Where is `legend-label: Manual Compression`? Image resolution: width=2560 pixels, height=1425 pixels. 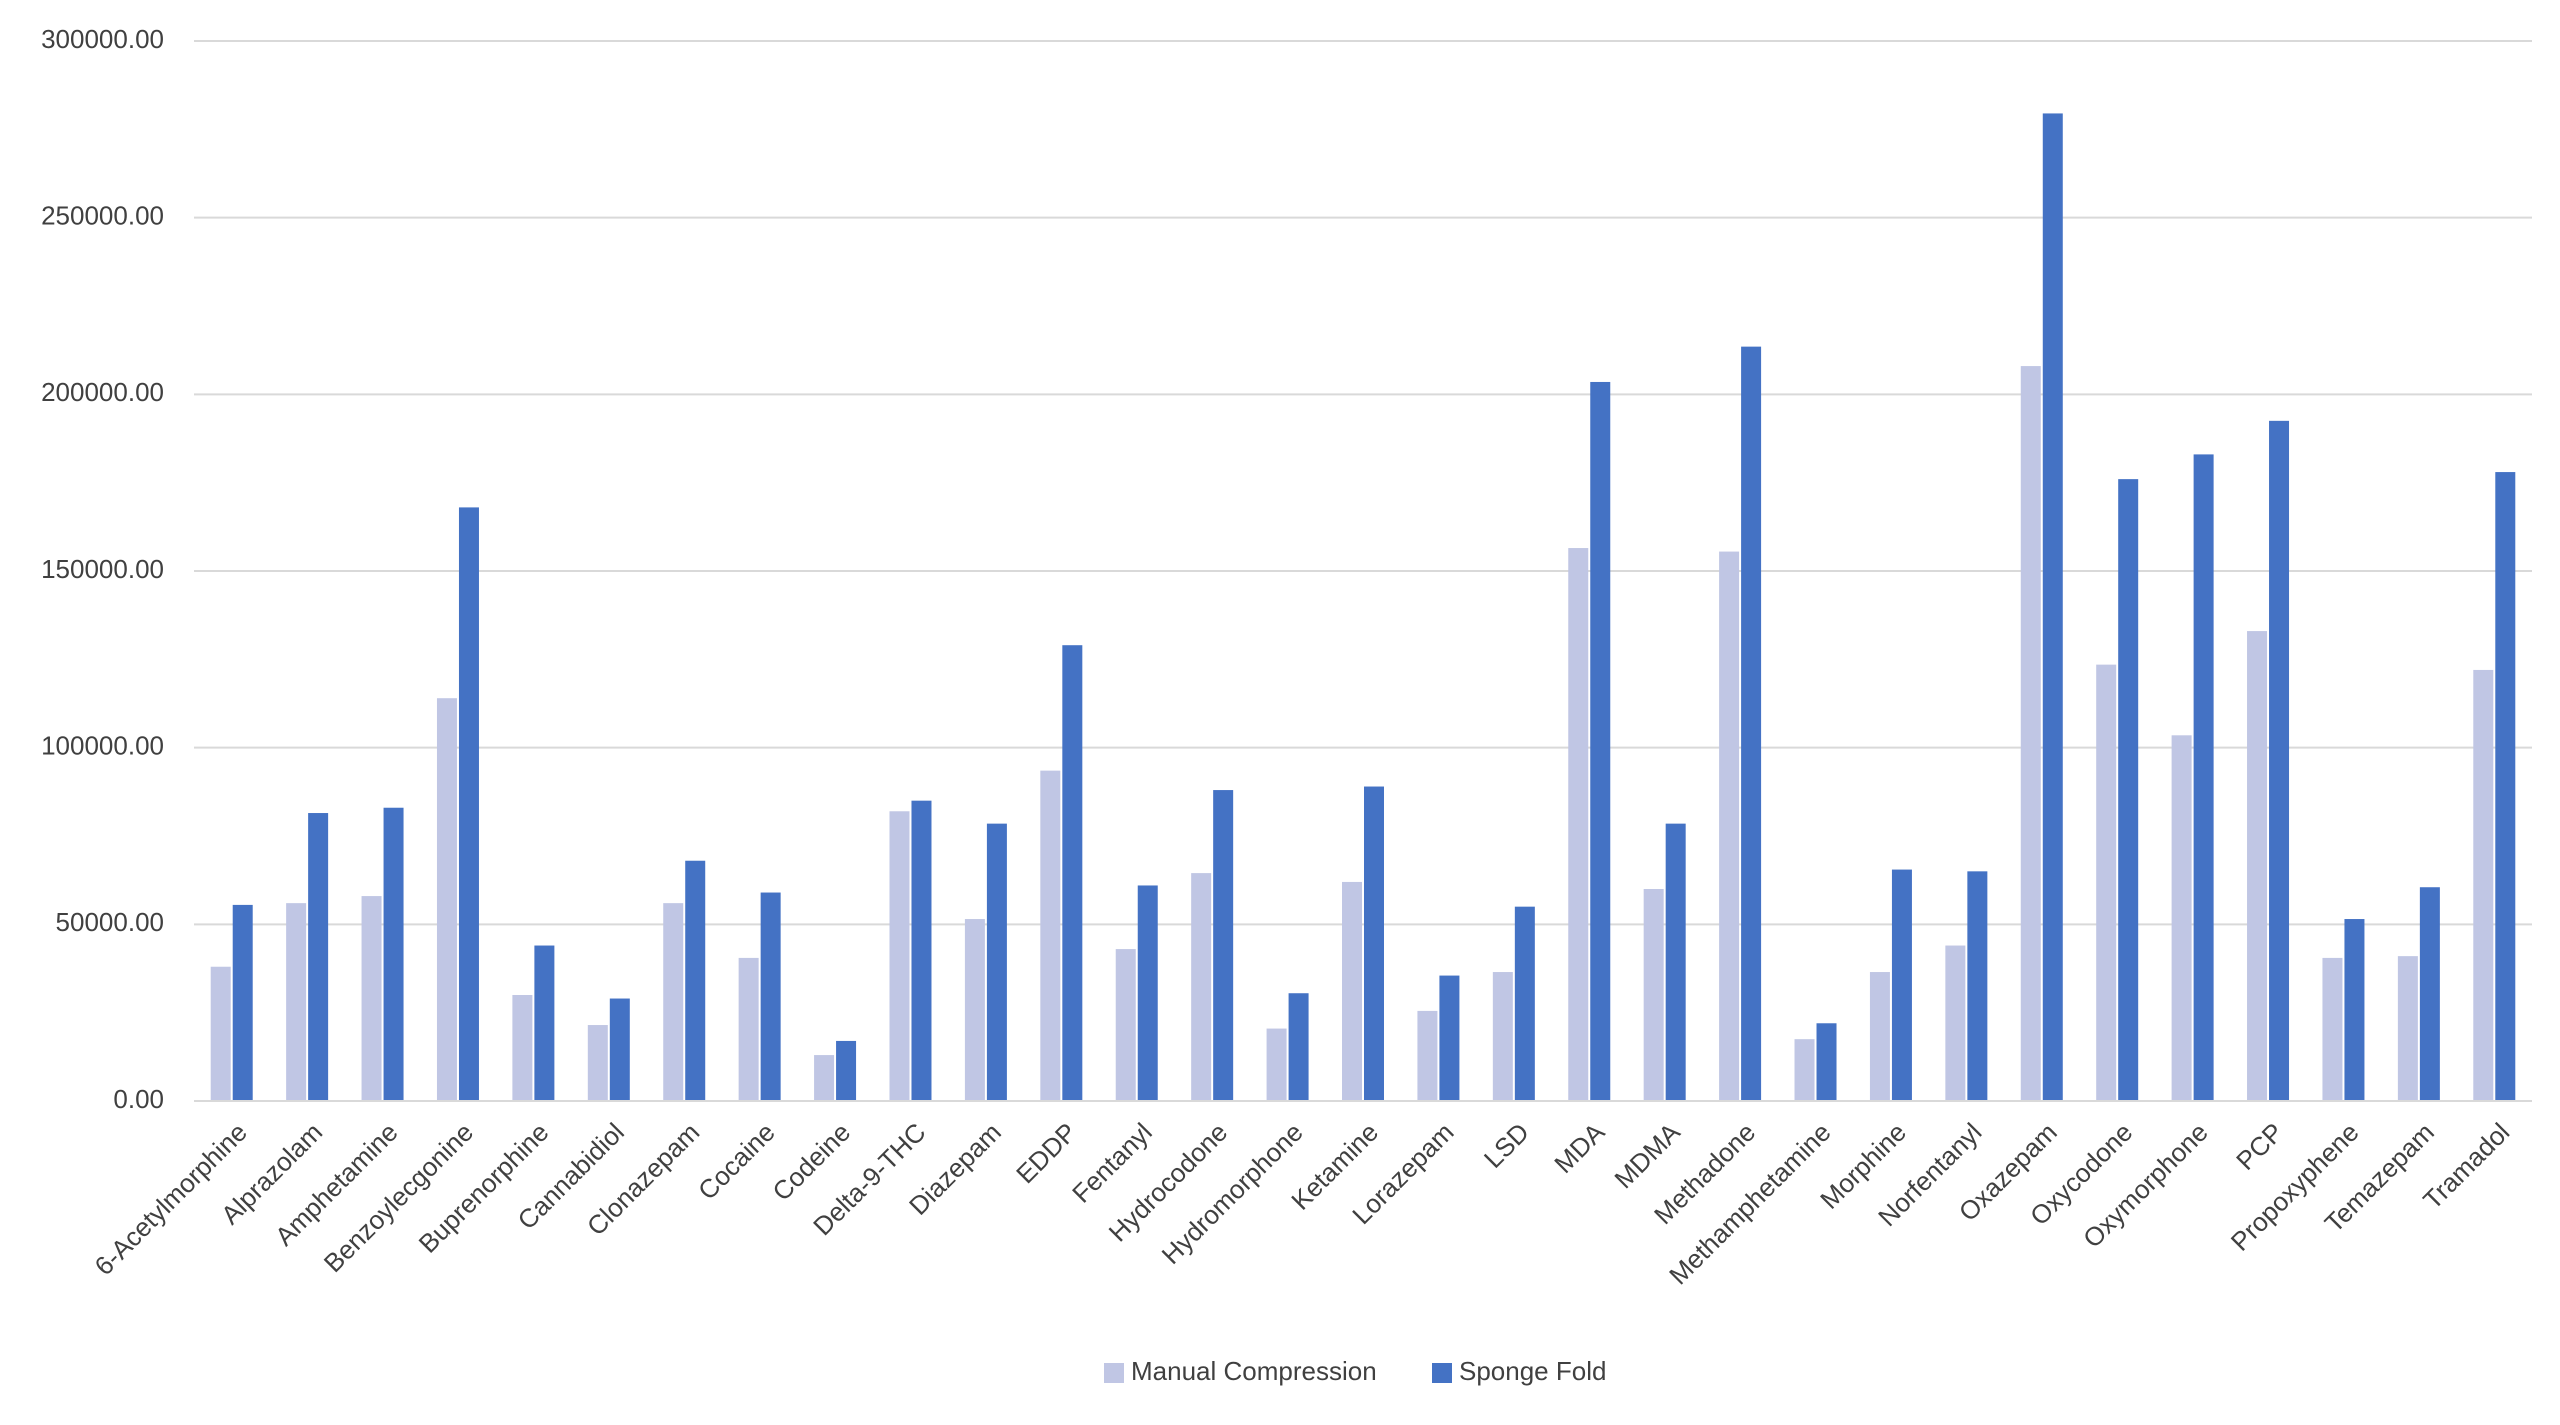 legend-label: Manual Compression is located at coordinates (1254, 1371).